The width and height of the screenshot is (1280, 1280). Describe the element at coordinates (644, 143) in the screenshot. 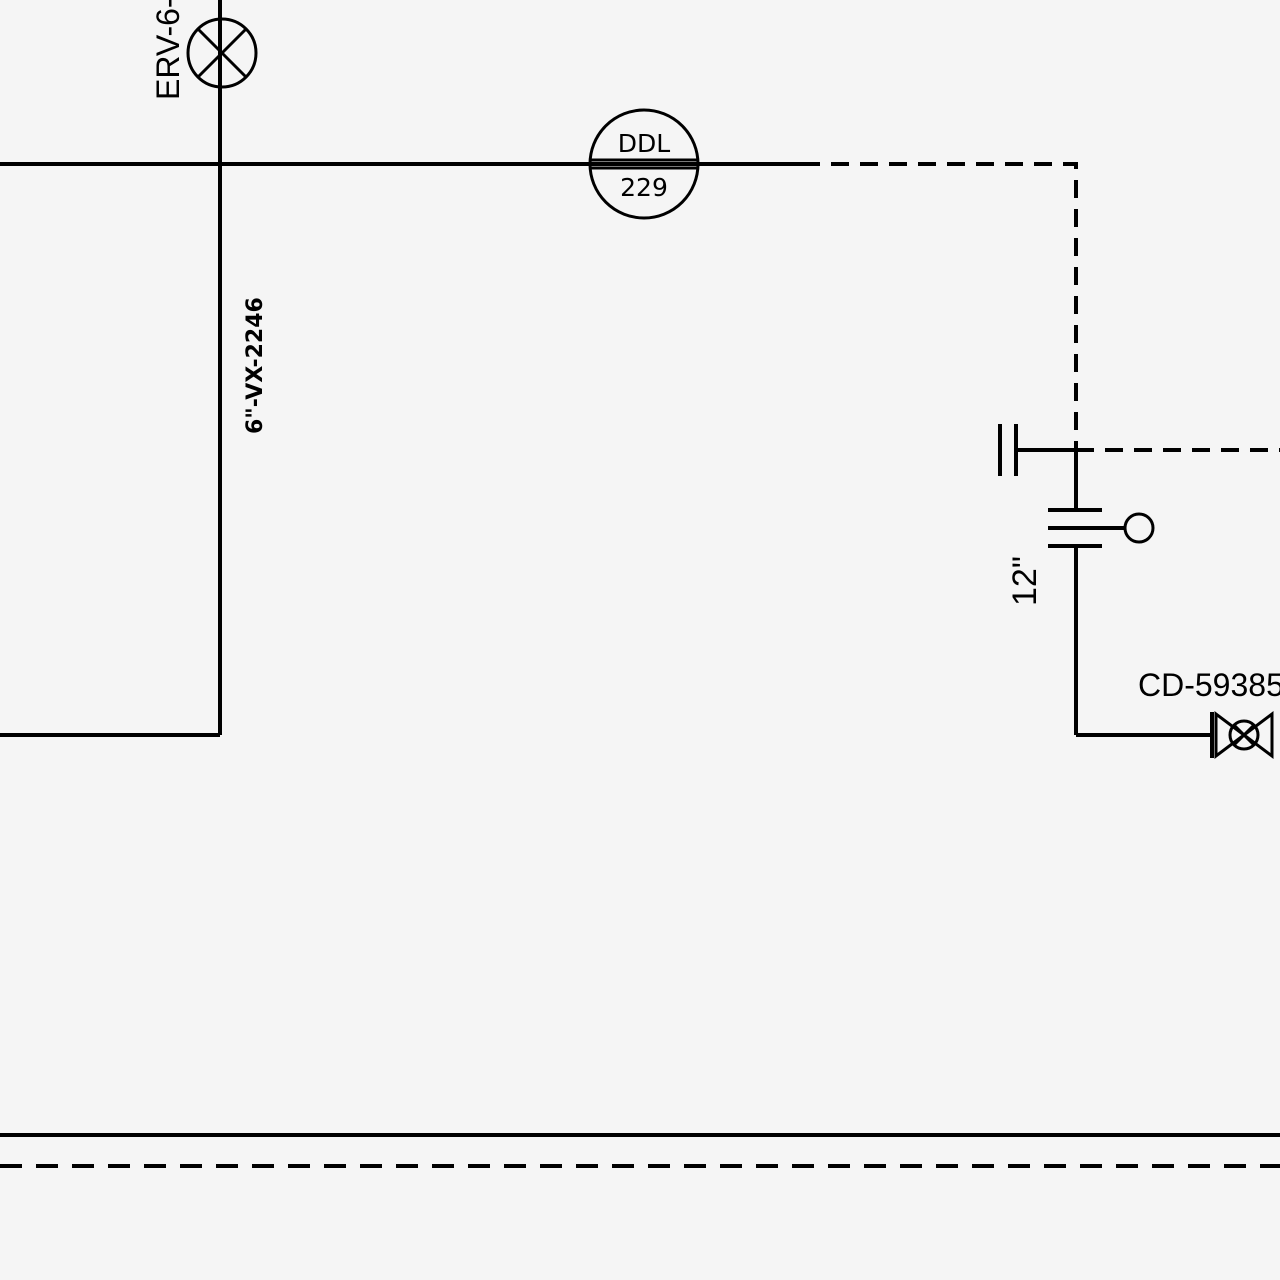

I see `instrument-function: DDL` at that location.